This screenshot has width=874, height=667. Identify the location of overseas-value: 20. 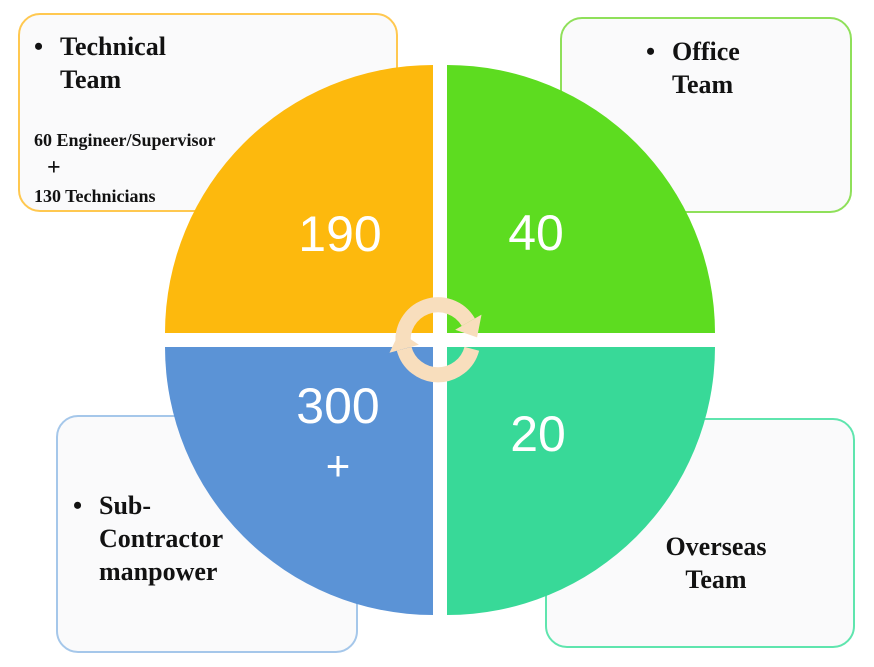
(538, 434).